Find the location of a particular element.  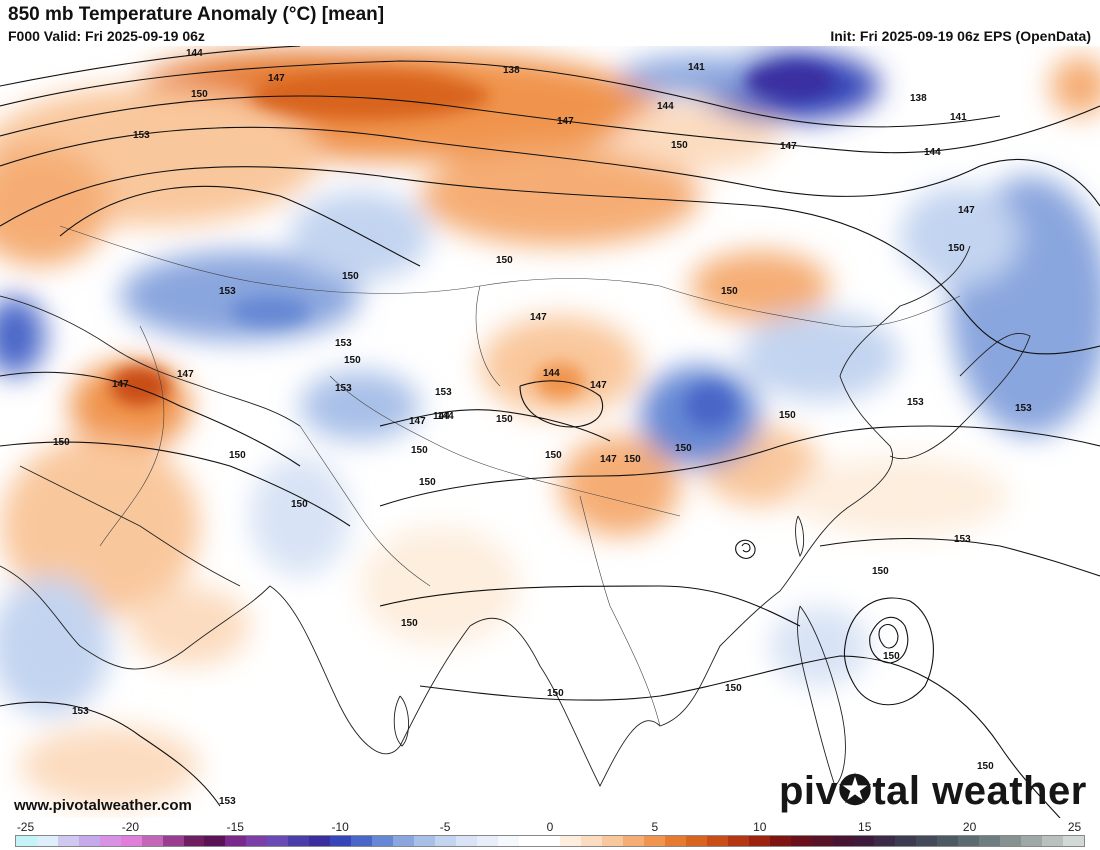

website-label: www.pivotalweather.com is located at coordinates (103, 805).